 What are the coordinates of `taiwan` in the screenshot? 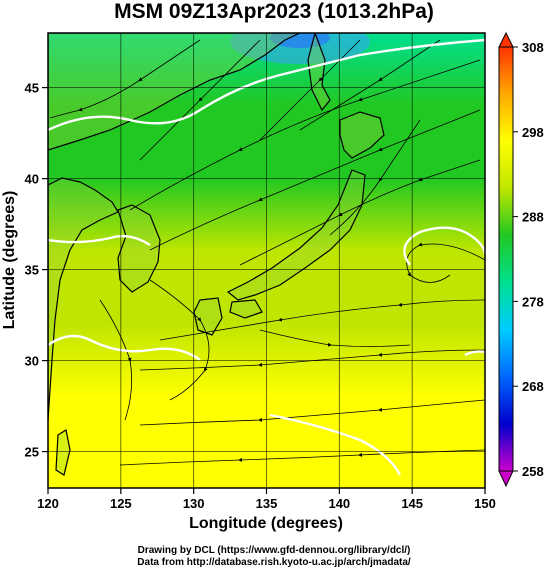 It's located at (63, 452).